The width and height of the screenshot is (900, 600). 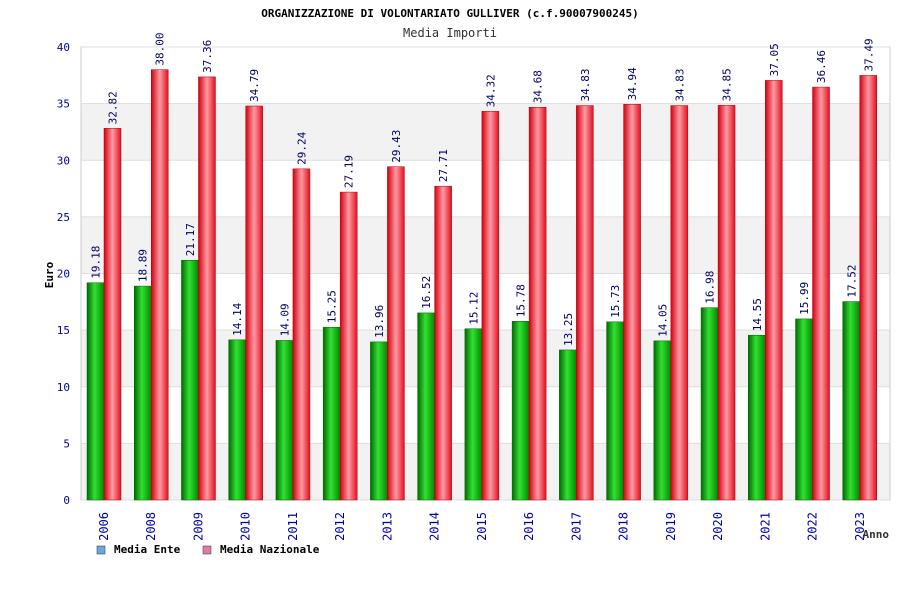 What do you see at coordinates (757, 417) in the screenshot?
I see `bar-media-ente-2021` at bounding box center [757, 417].